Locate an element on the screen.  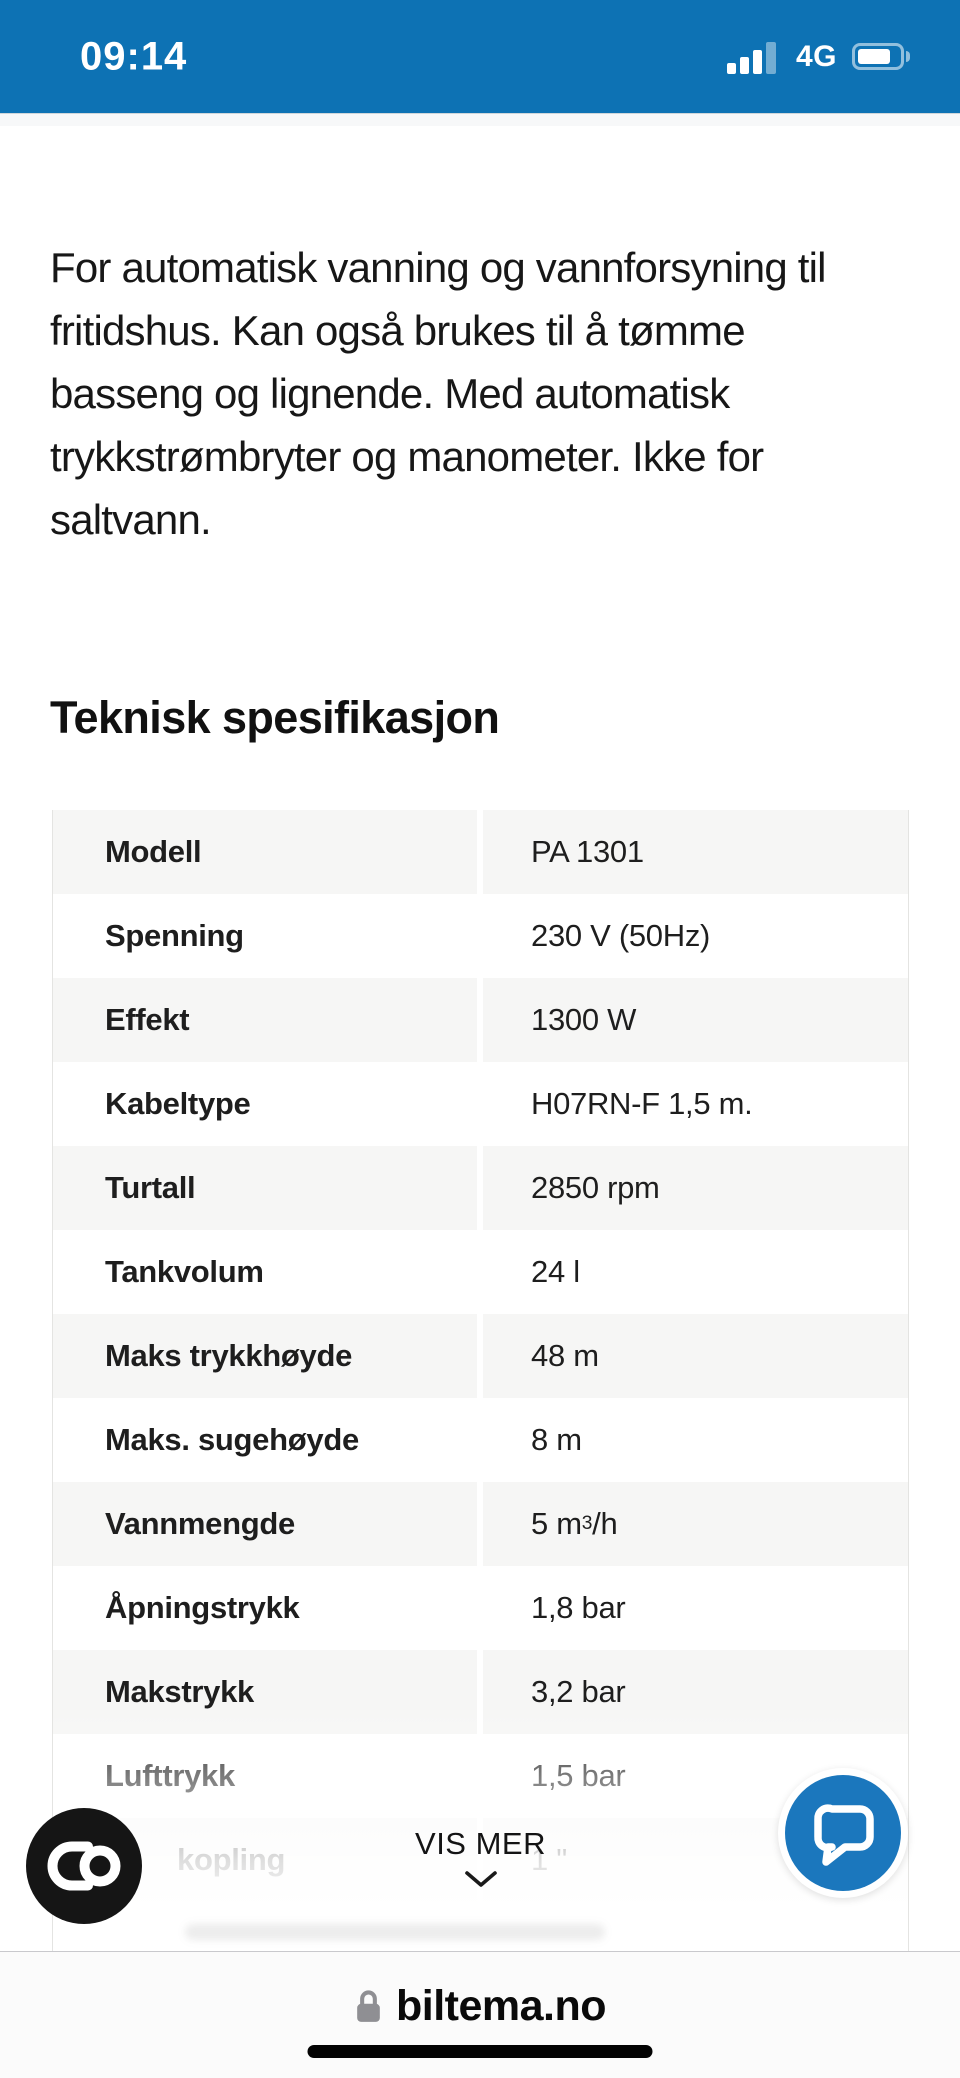
spec-value: 5 m 3/h is located at coordinates (696, 1524).